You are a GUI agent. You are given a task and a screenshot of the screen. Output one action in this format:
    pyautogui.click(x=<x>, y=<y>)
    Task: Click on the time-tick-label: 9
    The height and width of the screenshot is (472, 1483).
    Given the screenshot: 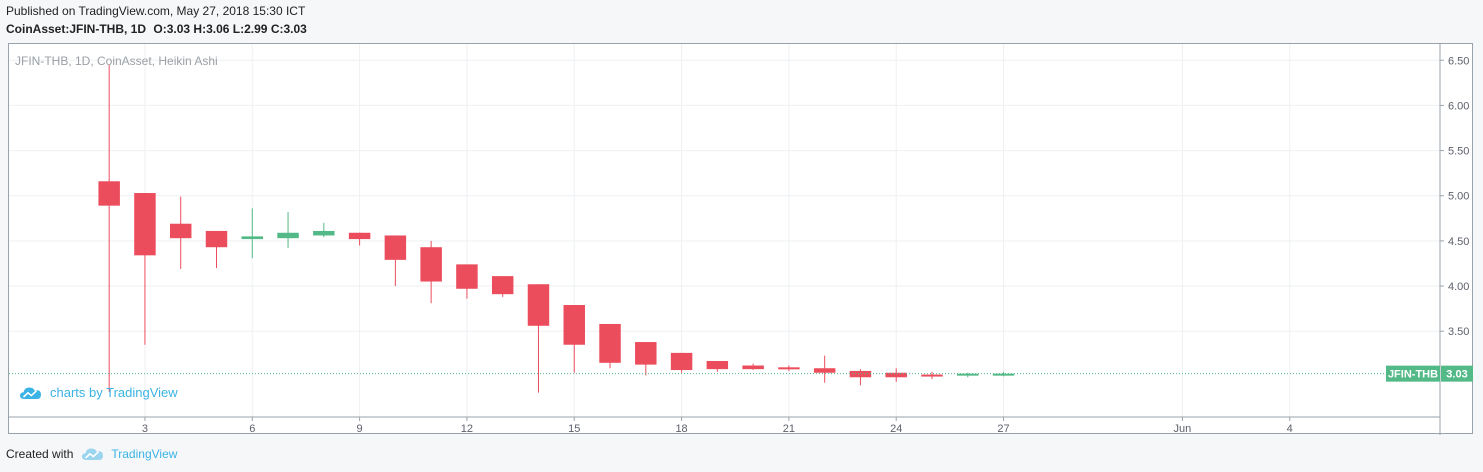 What is the action you would take?
    pyautogui.click(x=360, y=429)
    